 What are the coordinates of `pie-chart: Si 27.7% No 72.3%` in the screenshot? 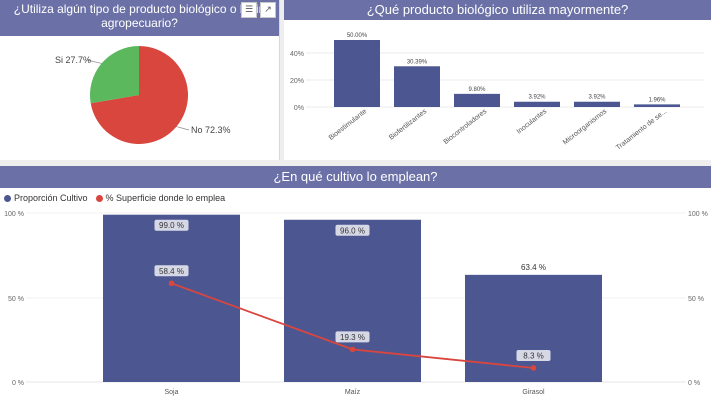 It's located at (143, 95).